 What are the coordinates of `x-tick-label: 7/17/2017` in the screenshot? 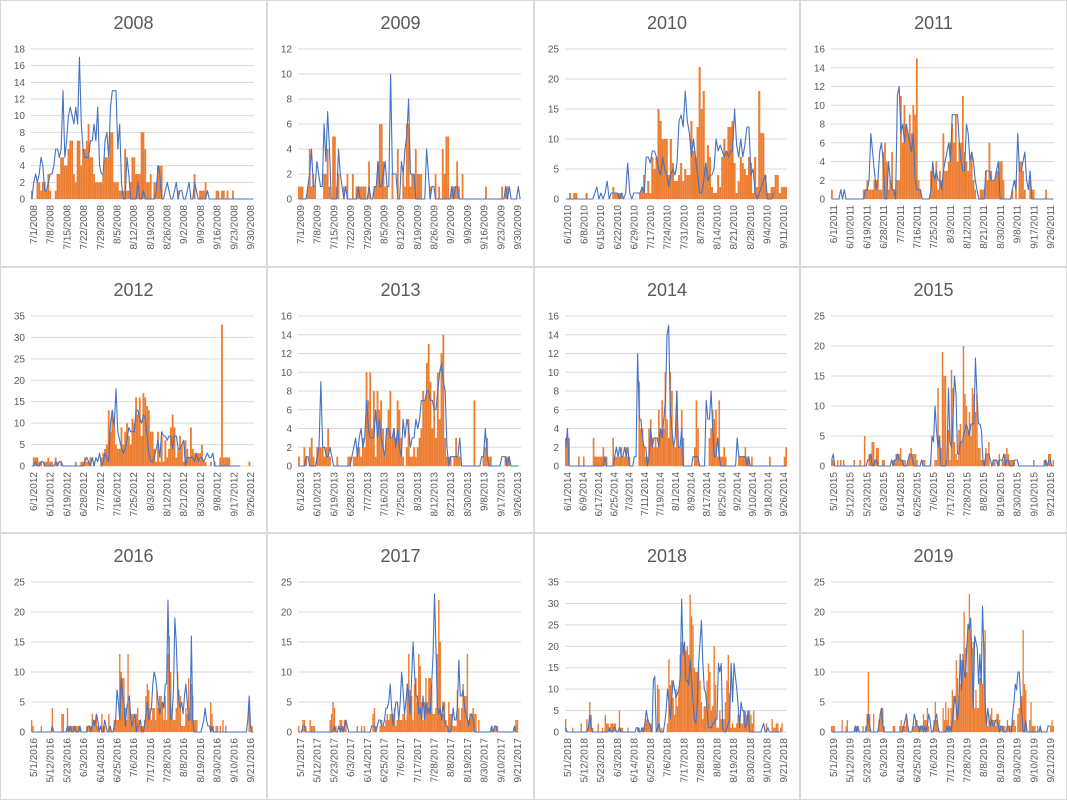 It's located at (418, 760).